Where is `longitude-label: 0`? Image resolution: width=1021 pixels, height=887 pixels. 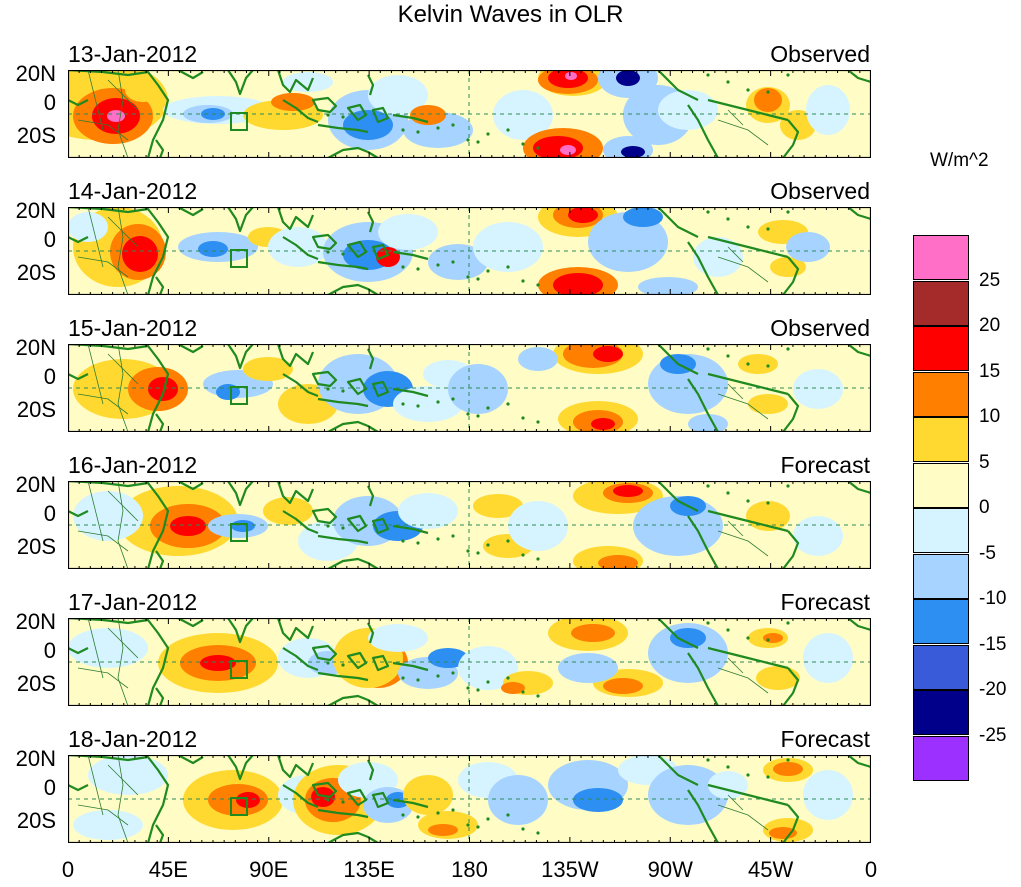 longitude-label: 0 is located at coordinates (68, 869).